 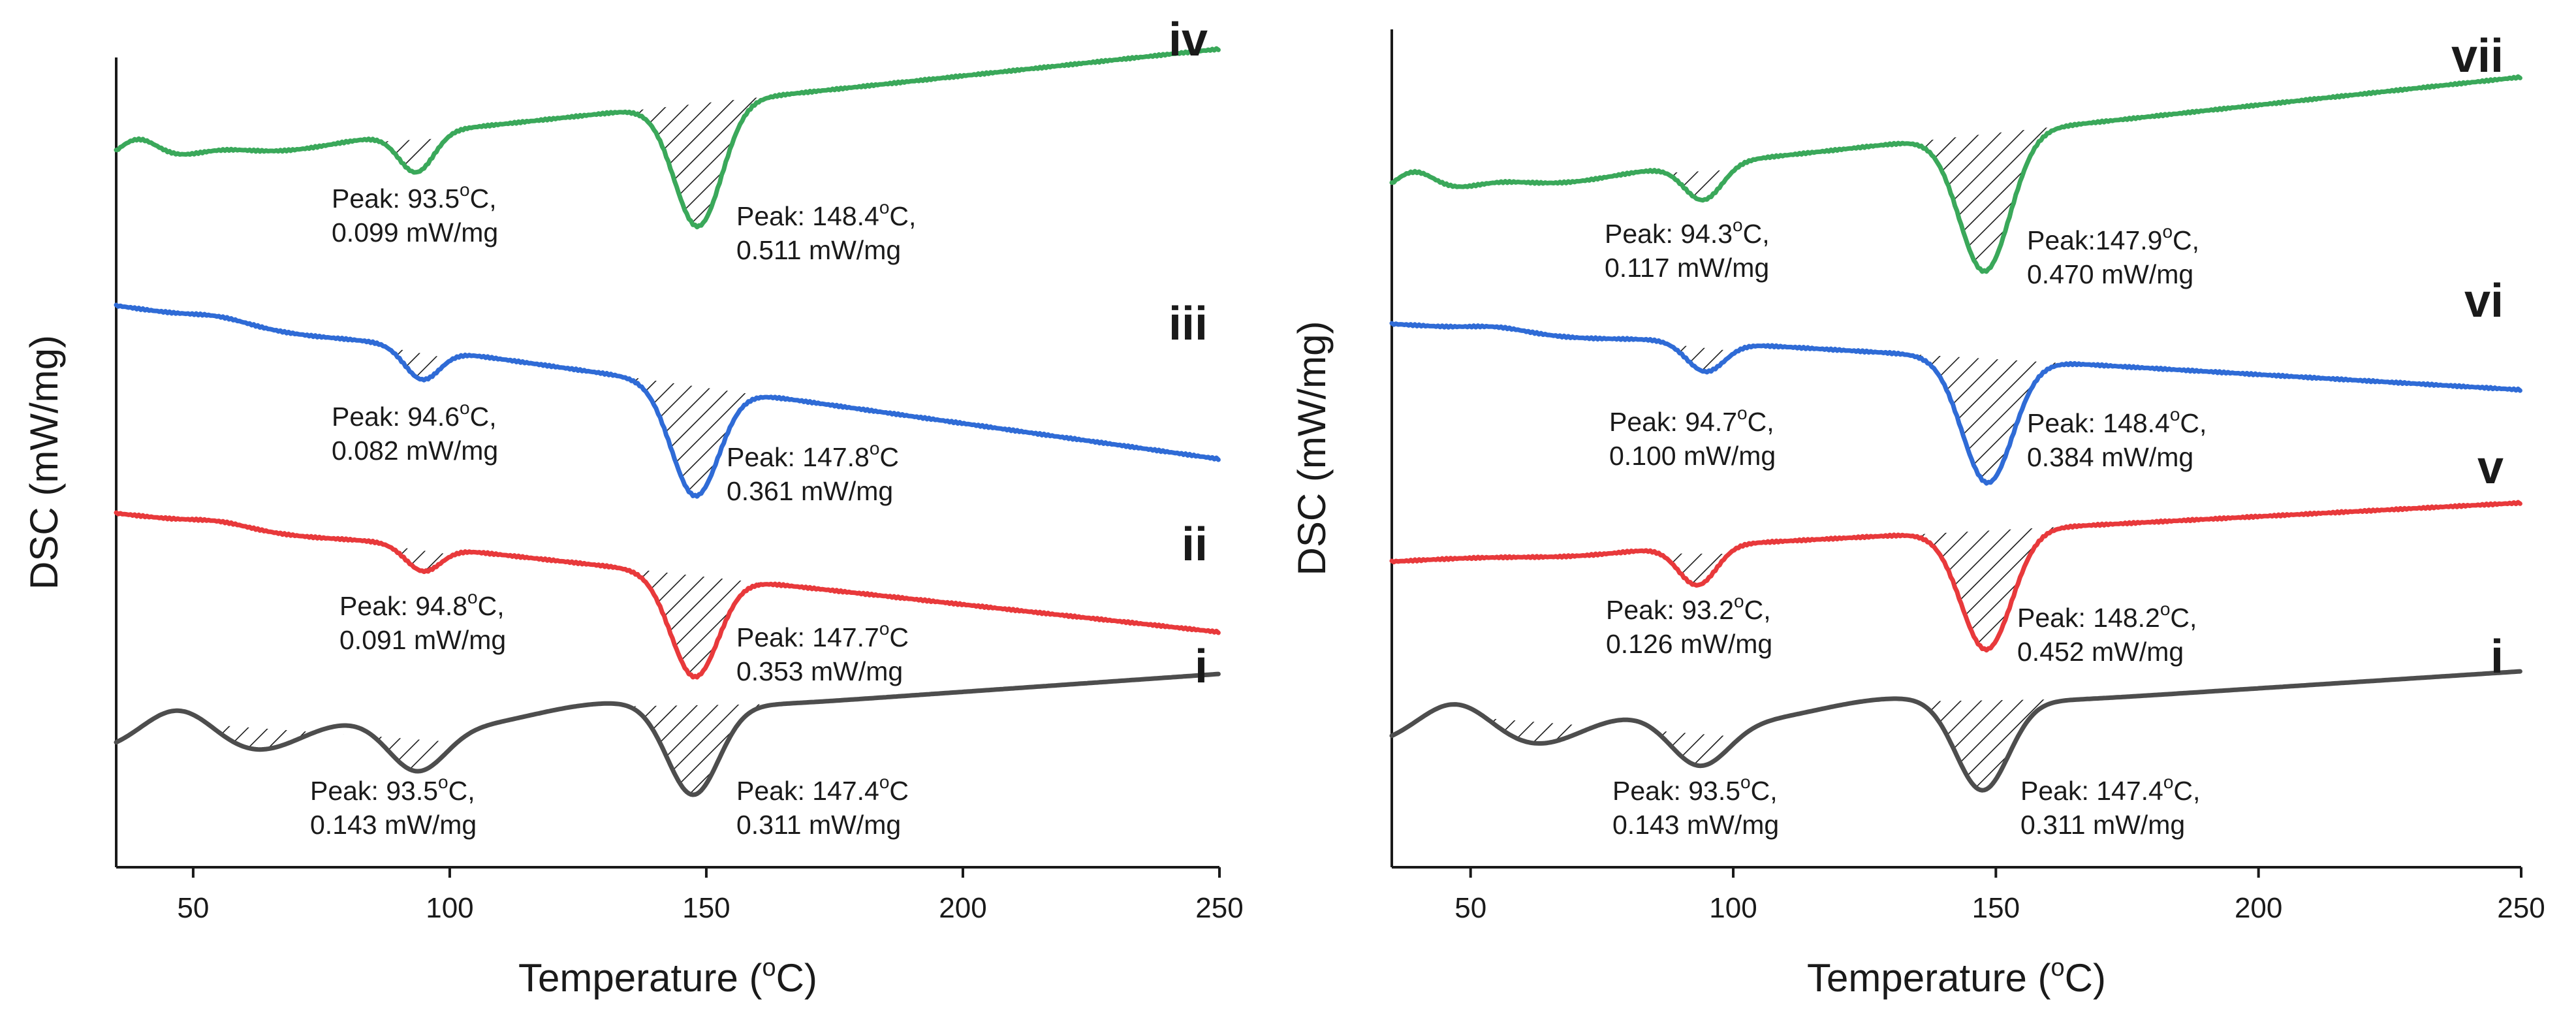 I want to click on peak-annotation-temp: Peak: 147.7oC, so click(x=822, y=635).